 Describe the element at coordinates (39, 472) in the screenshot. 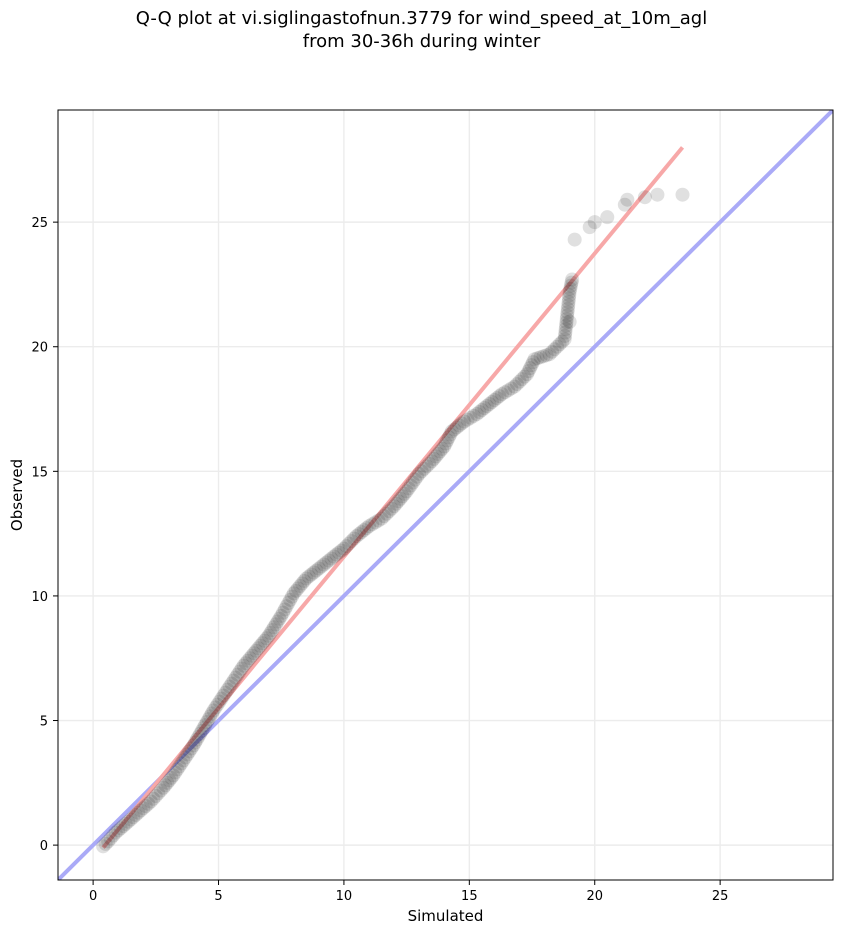

I see `y-tick-label: 15` at that location.